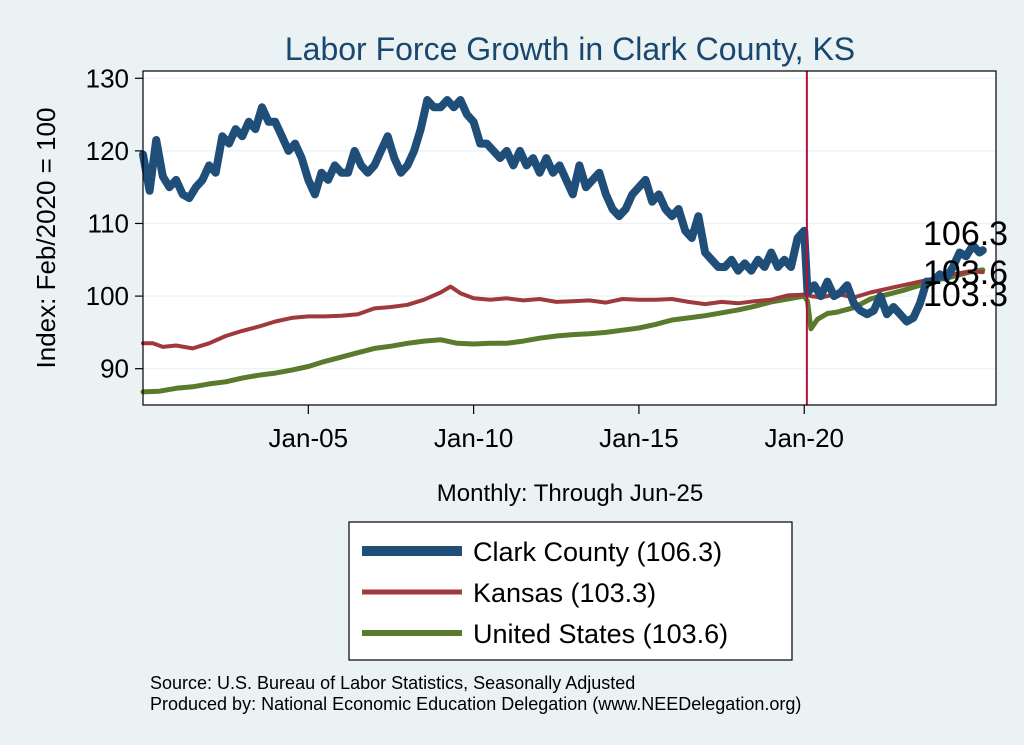  What do you see at coordinates (107, 151) in the screenshot?
I see `y-tick-label-120: 120` at bounding box center [107, 151].